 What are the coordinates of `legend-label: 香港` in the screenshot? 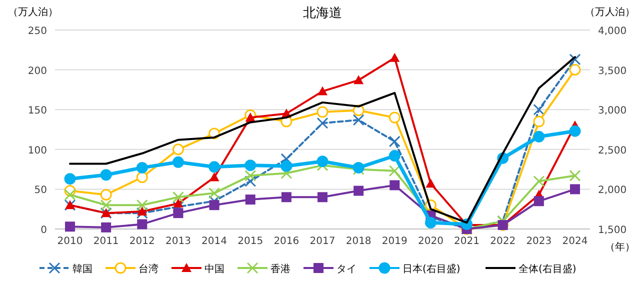 It's located at (280, 269).